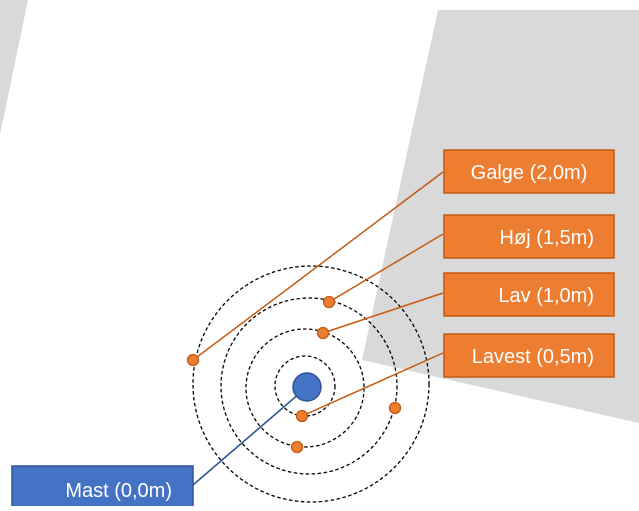 The image size is (639, 511). I want to click on label-box-lav, so click(529, 294).